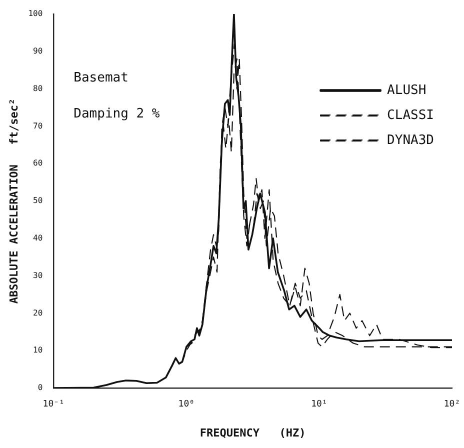 Image resolution: width=464 pixels, height=448 pixels. Describe the element at coordinates (38, 163) in the screenshot. I see `y-tick-label: 60` at that location.